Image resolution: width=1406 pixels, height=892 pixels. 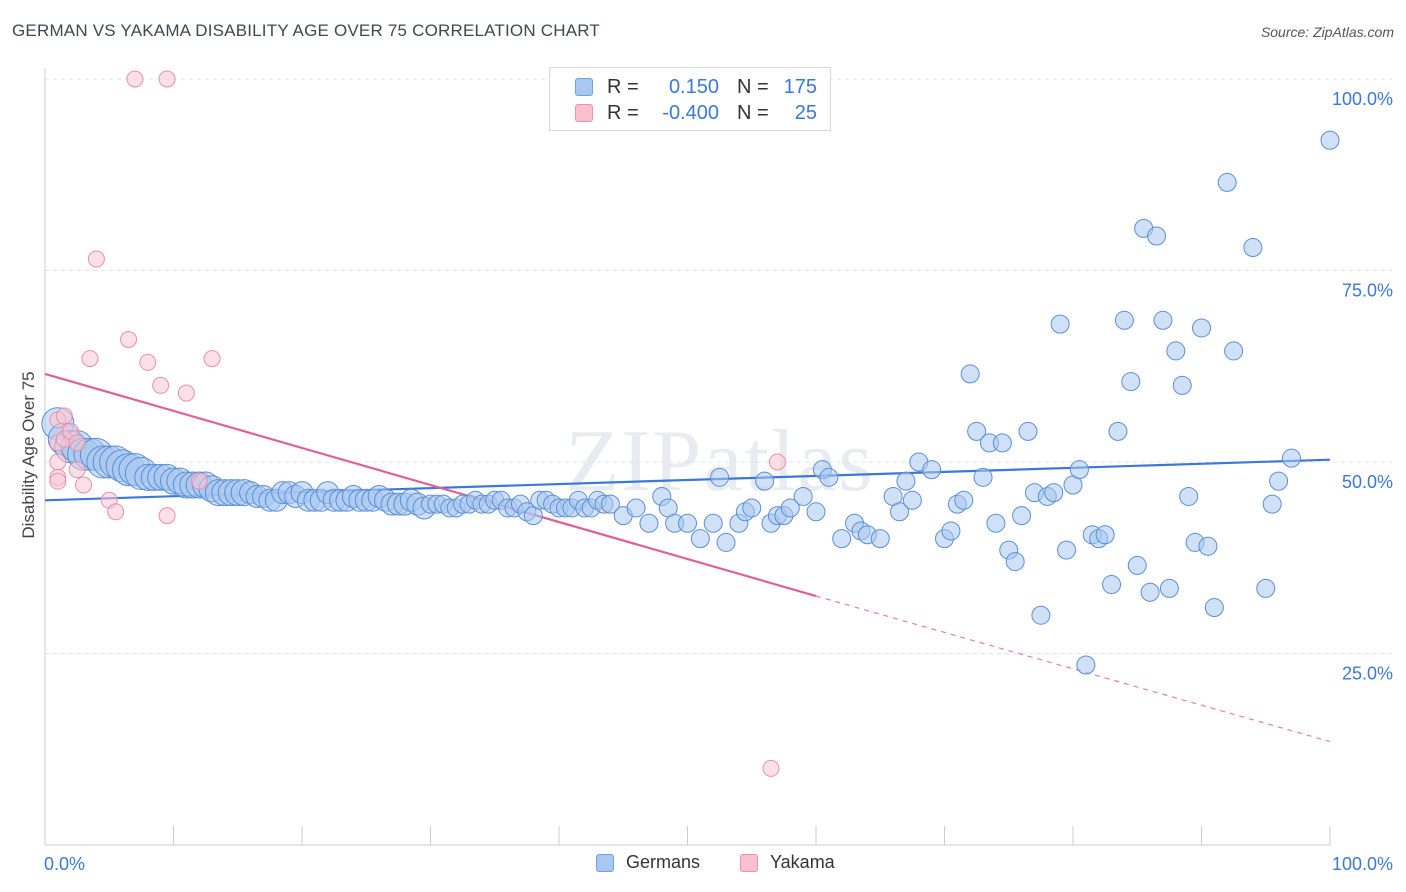 What do you see at coordinates (1362, 99) in the screenshot?
I see `y-tick-label: 100.0%` at bounding box center [1362, 99].